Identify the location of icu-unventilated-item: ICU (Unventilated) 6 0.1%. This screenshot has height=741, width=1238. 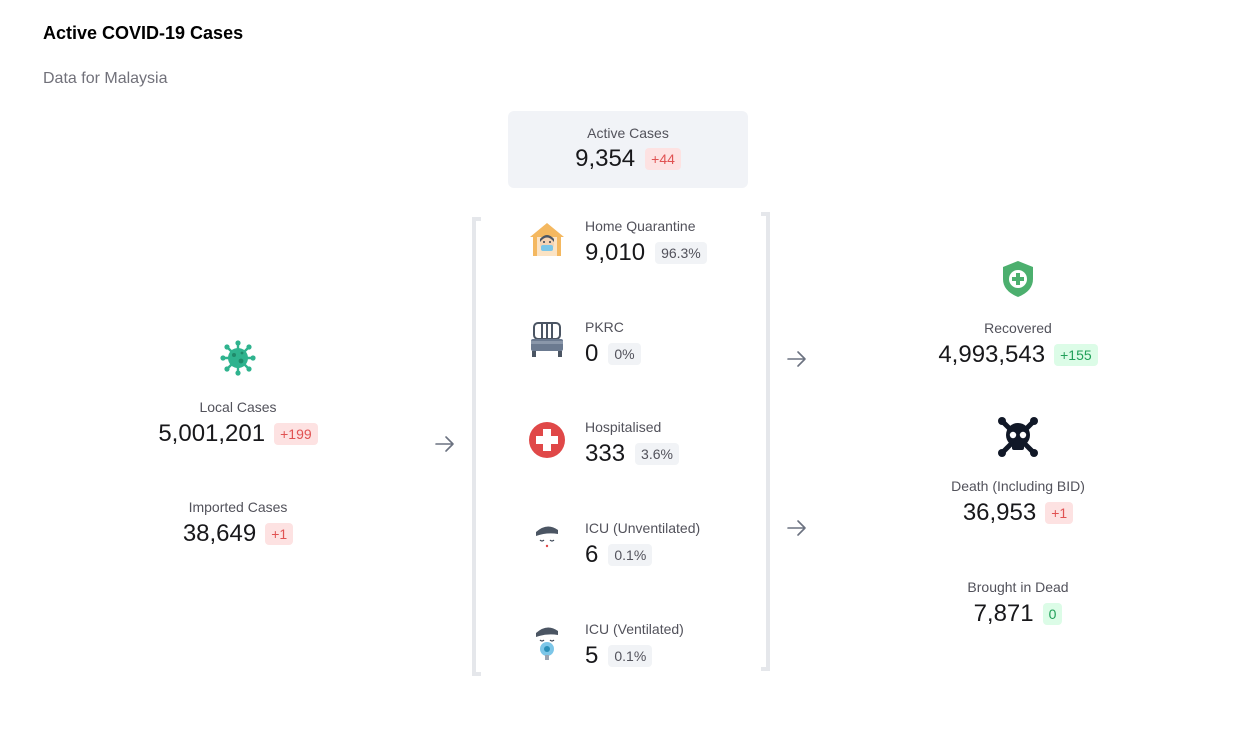
(613, 544).